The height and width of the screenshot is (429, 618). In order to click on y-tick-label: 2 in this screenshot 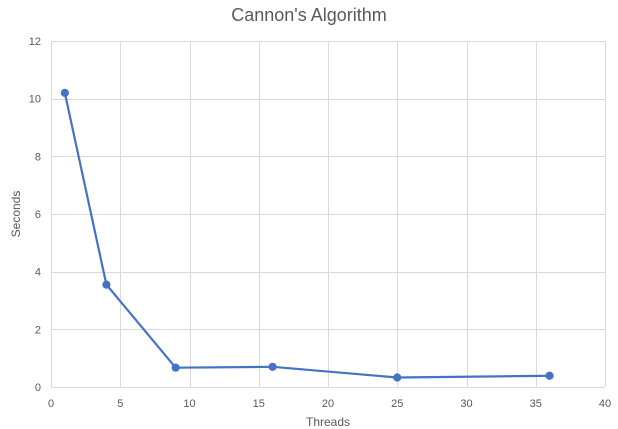, I will do `click(38, 330)`.